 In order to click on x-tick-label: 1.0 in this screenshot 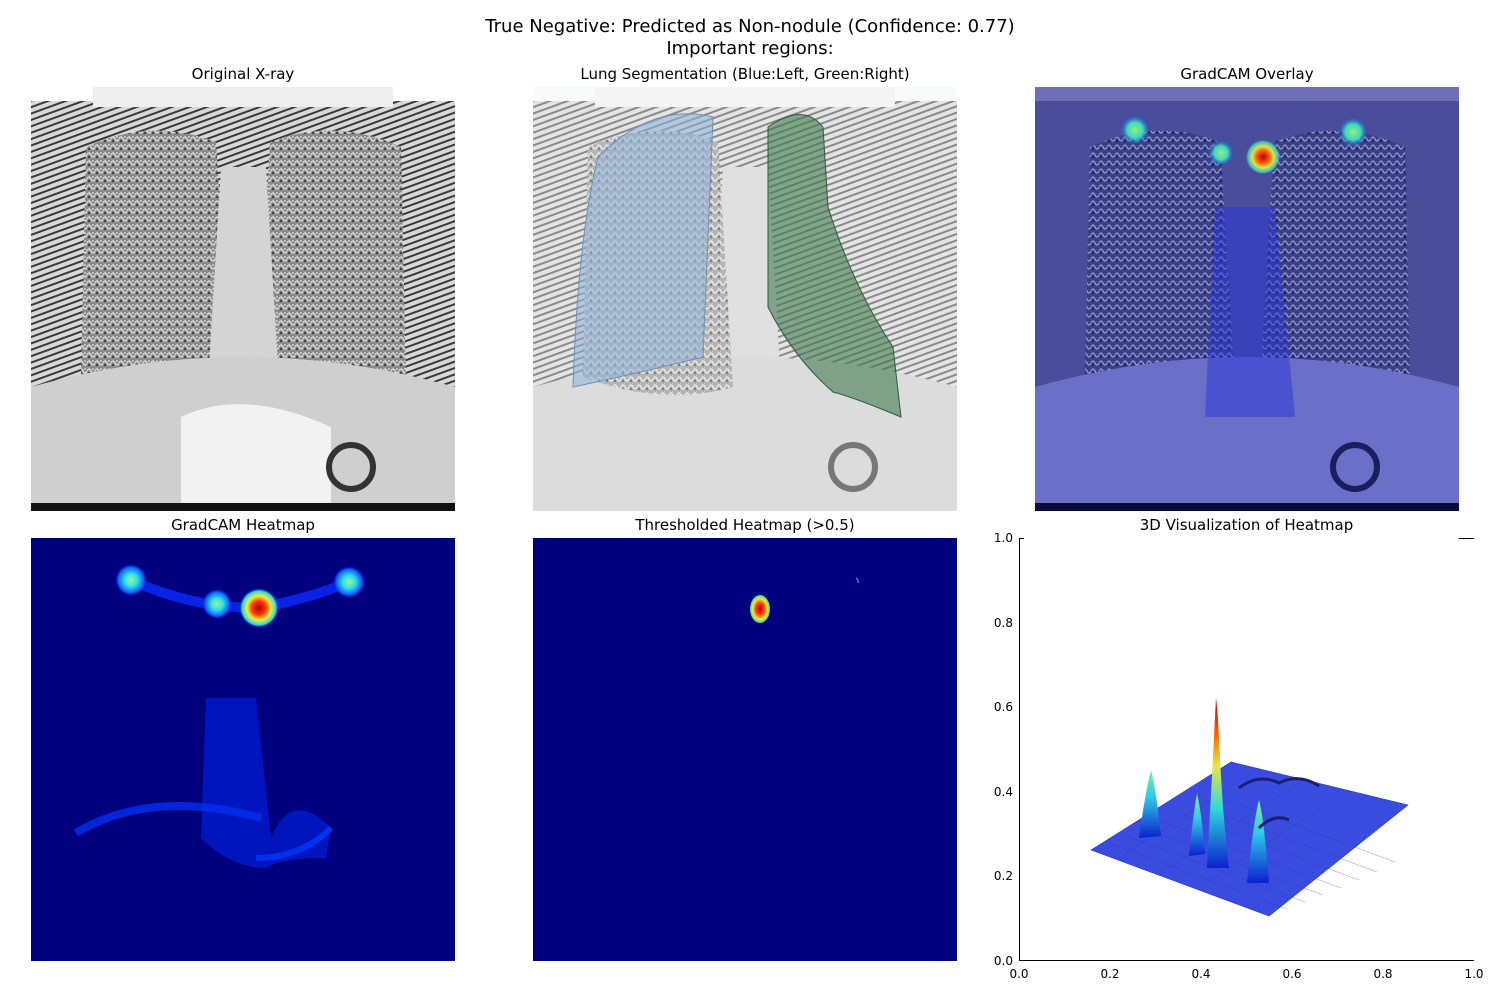, I will do `click(1474, 974)`.